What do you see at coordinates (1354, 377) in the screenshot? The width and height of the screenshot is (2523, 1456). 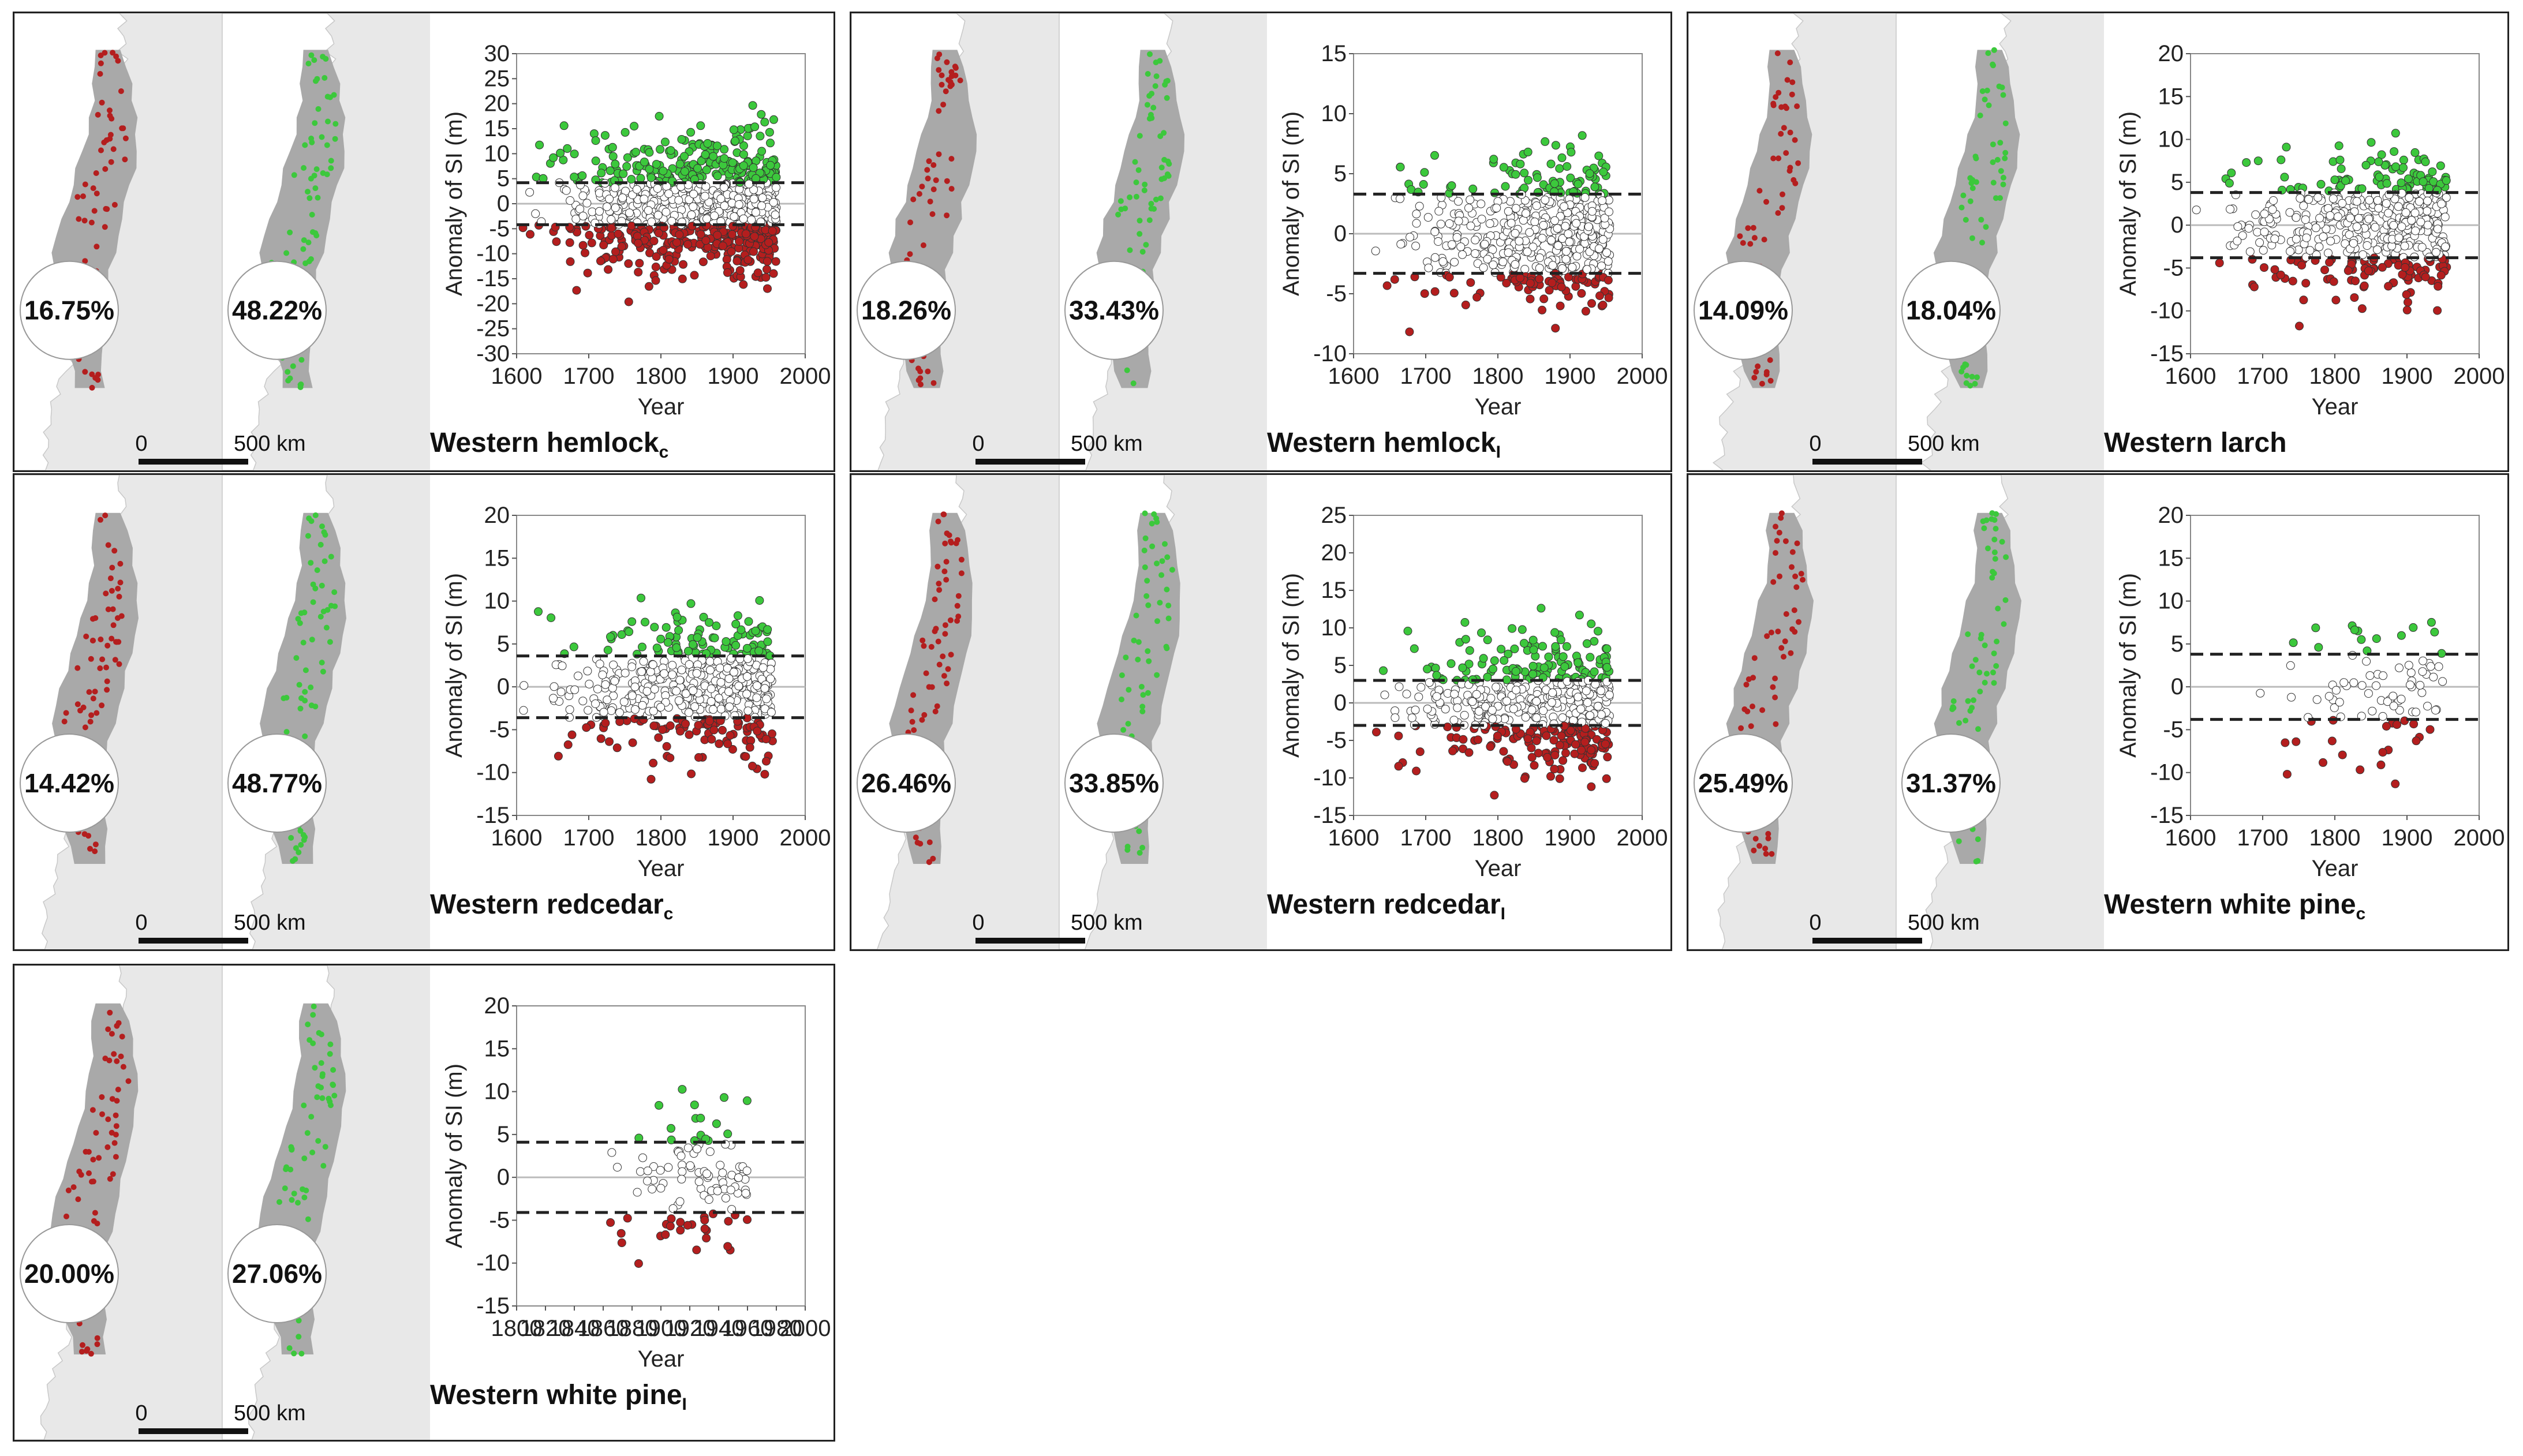 I see `x-tick-label: 1600` at bounding box center [1354, 377].